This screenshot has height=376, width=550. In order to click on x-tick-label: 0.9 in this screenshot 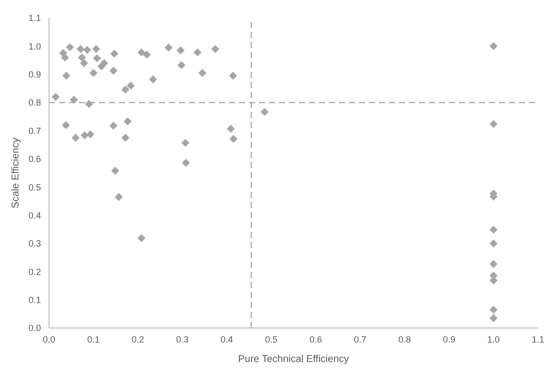, I will do `click(449, 339)`.